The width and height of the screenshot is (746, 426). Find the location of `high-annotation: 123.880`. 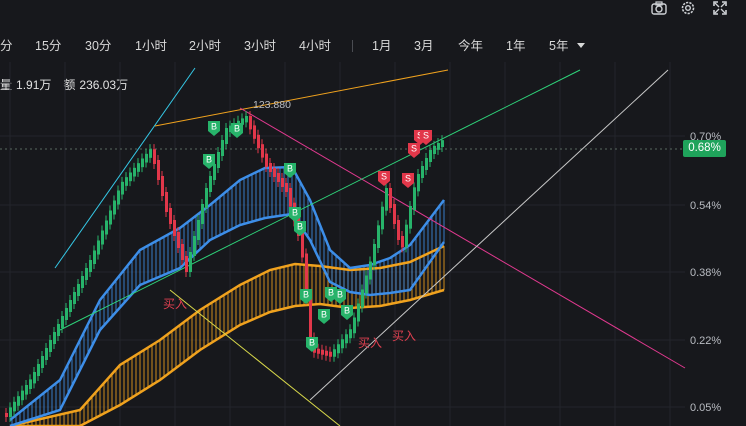

high-annotation: 123.880 is located at coordinates (272, 105).